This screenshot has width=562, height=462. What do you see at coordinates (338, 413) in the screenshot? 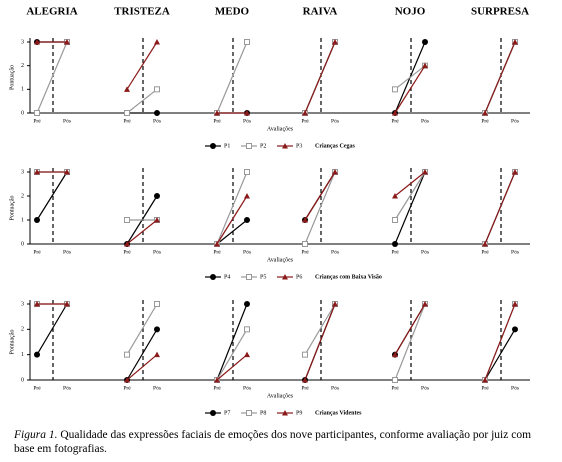
I see `legend-group: Crianças Videntes` at bounding box center [338, 413].